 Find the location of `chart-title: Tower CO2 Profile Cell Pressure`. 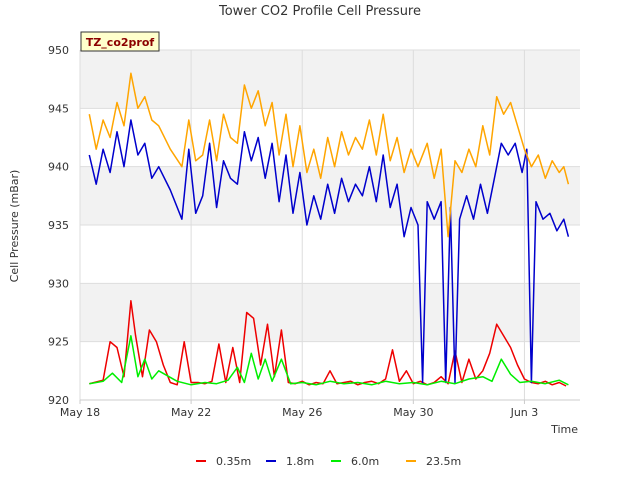

chart-title: Tower CO2 Profile Cell Pressure is located at coordinates (319, 11).